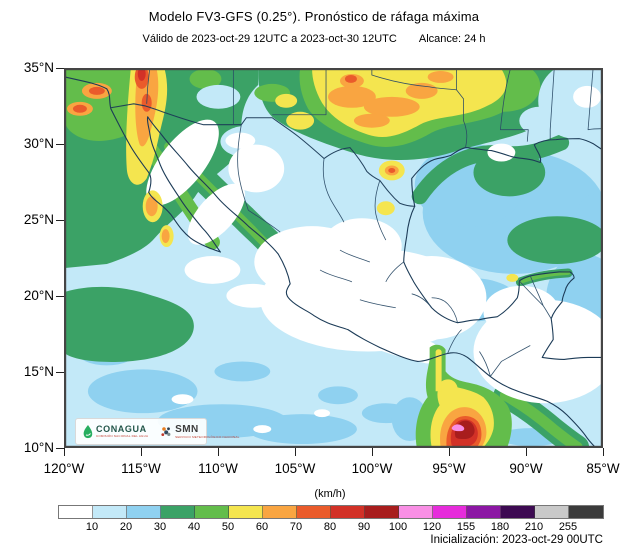 This screenshot has width=628, height=555. What do you see at coordinates (121, 429) in the screenshot?
I see `conagua-logo-text: CONAGUA` at bounding box center [121, 429].